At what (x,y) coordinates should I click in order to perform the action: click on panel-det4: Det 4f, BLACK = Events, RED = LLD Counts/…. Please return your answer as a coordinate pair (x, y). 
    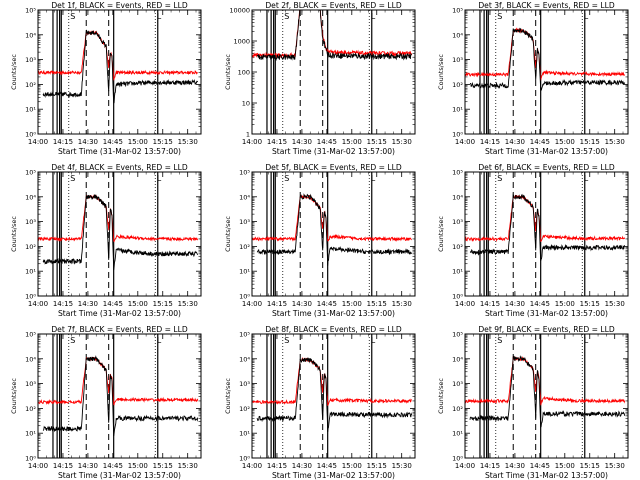
    Looking at the image, I should click on (106, 240).